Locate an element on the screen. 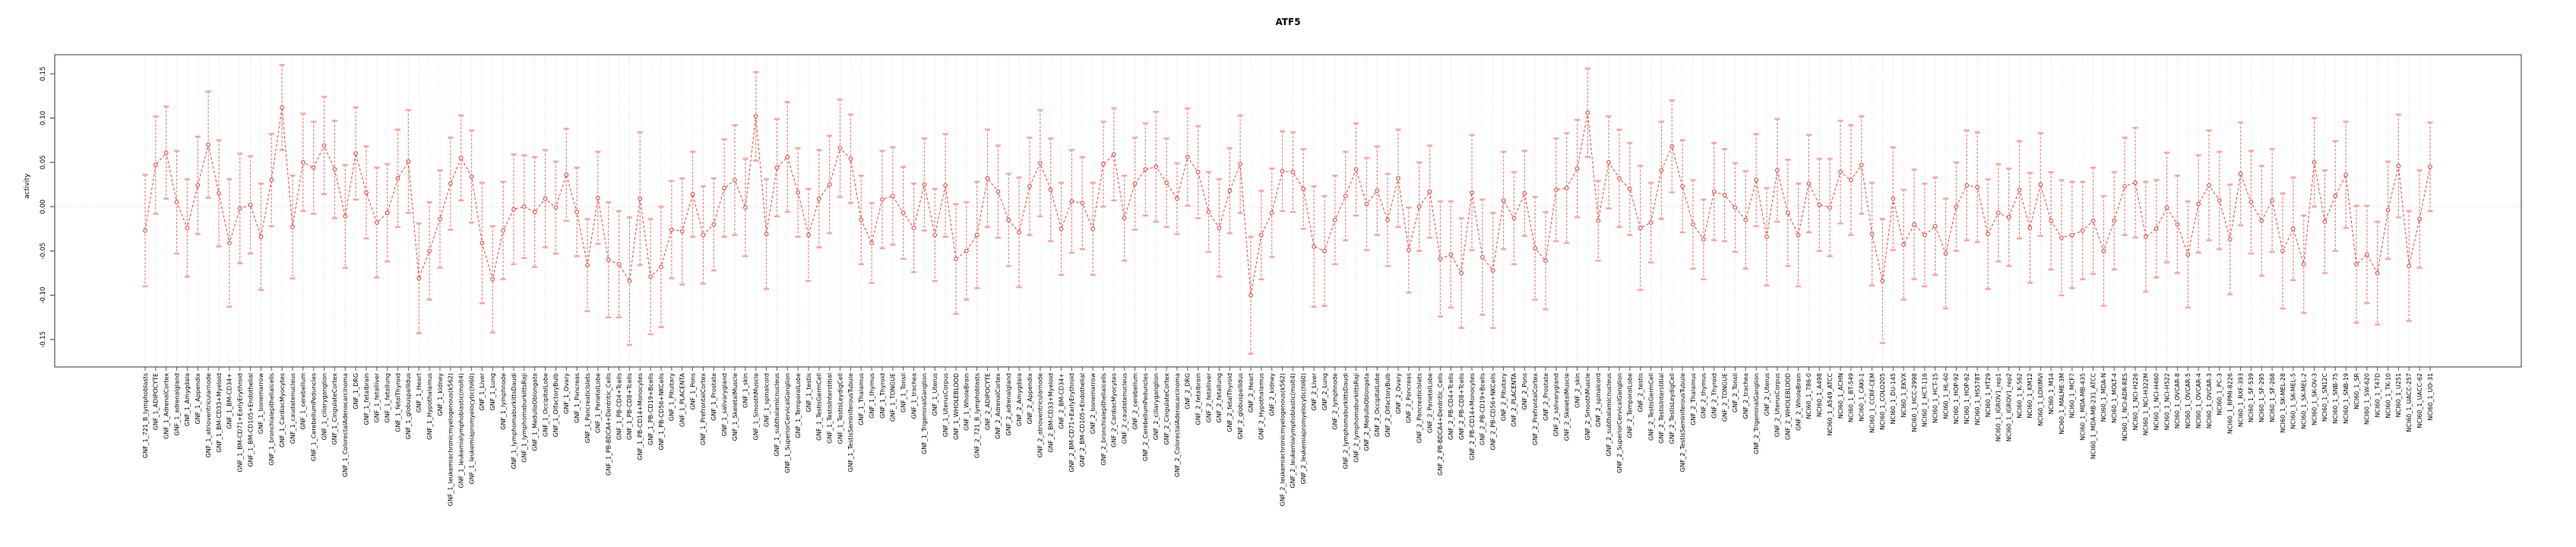  sample-label: GNF_1_Amygdala is located at coordinates (187, 399).